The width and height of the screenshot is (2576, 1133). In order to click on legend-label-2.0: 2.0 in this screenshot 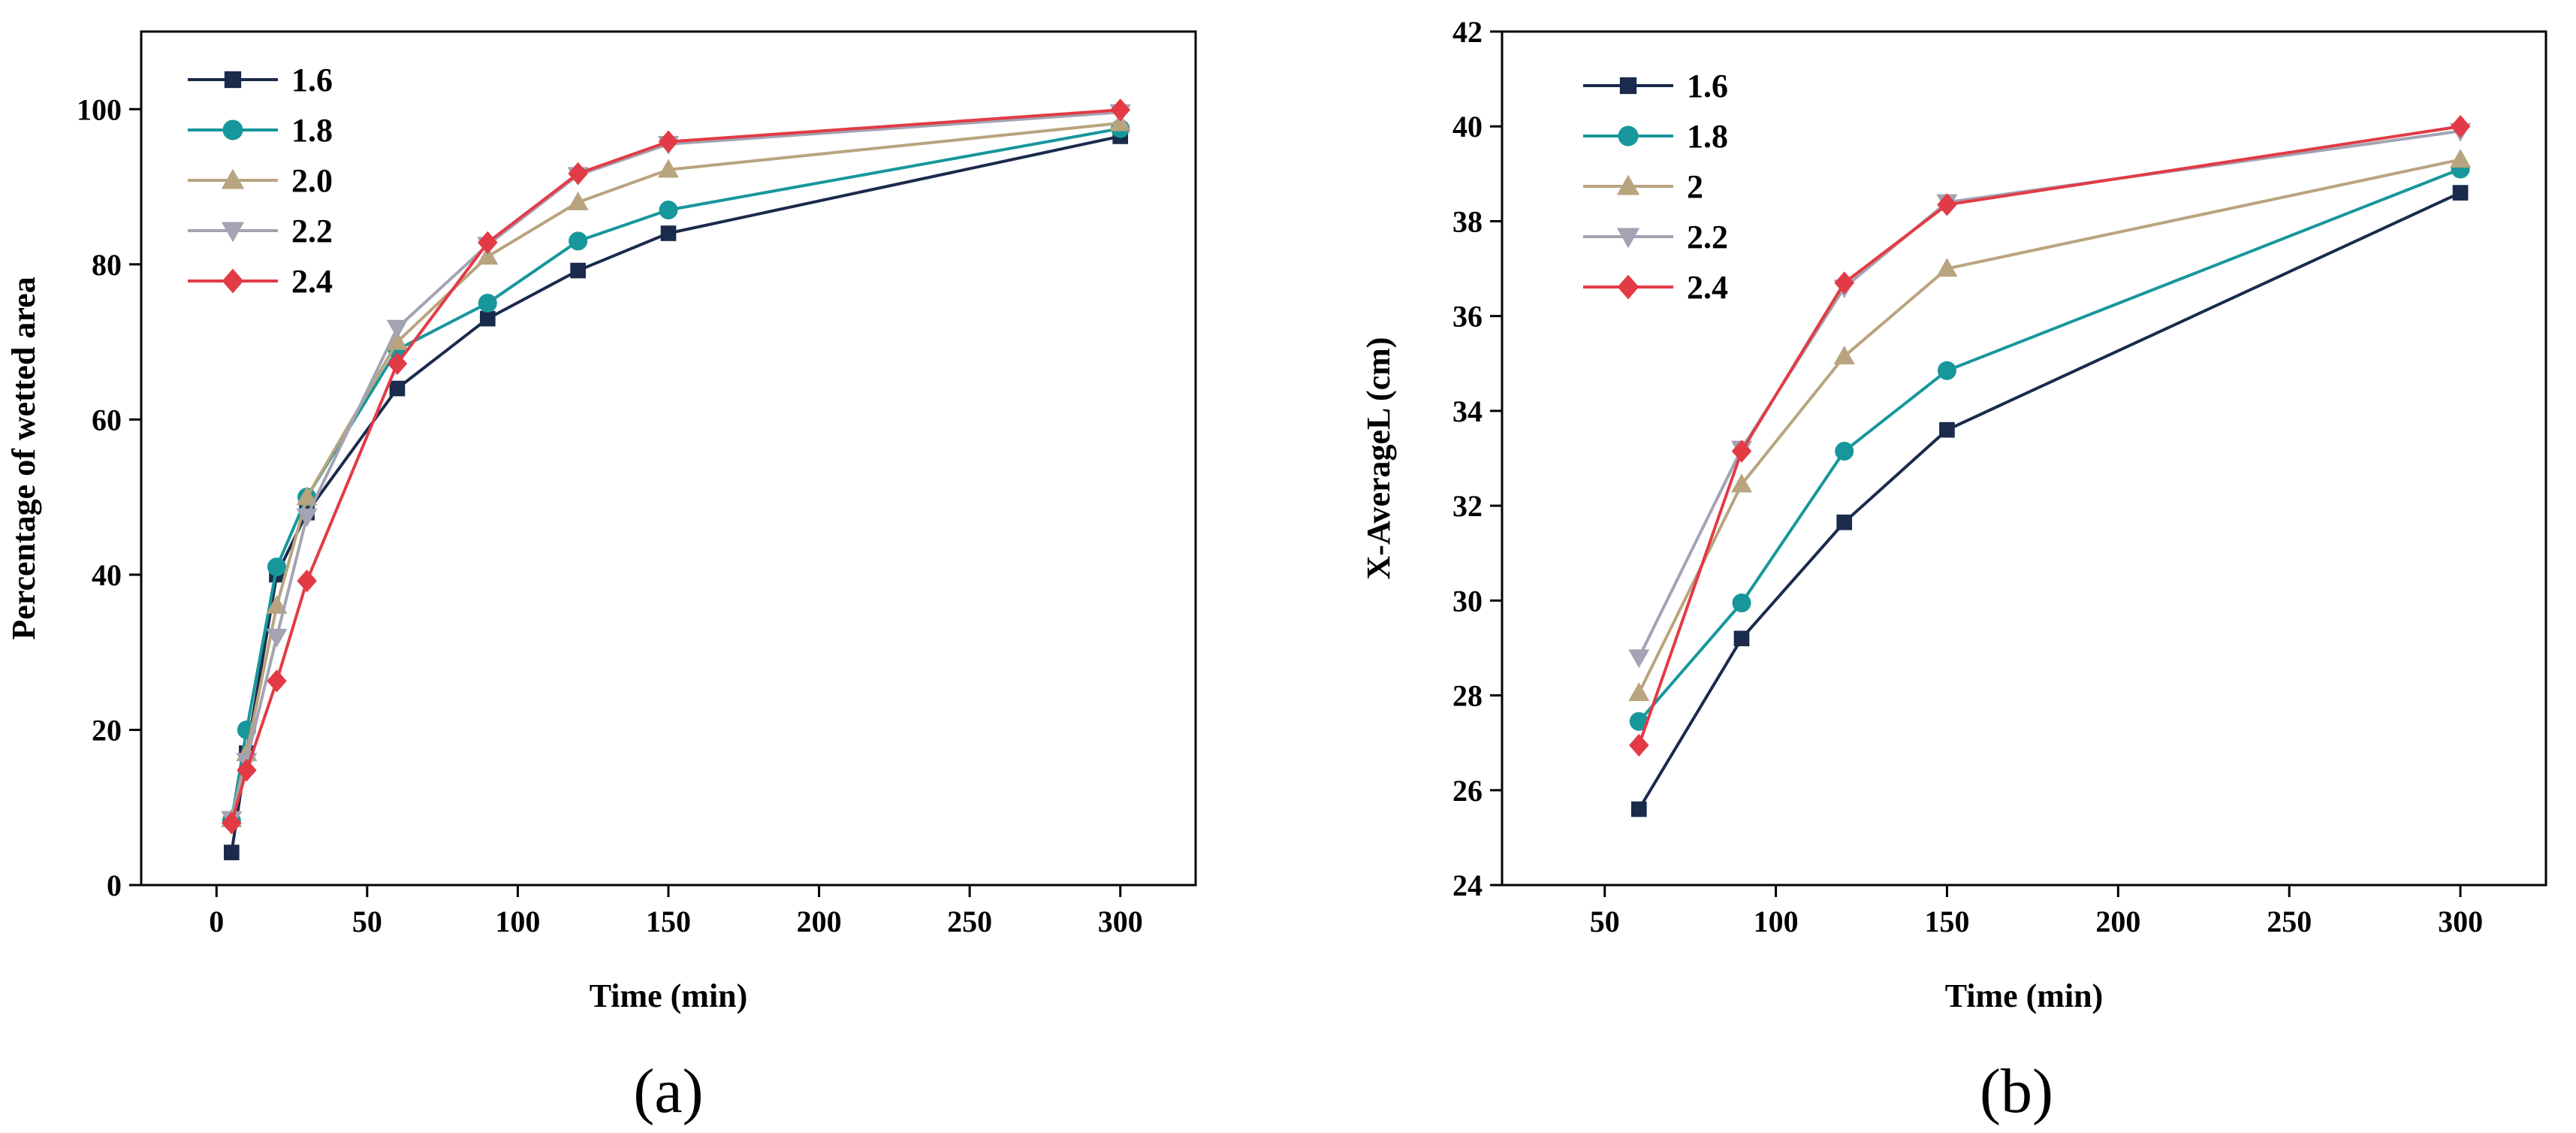, I will do `click(312, 180)`.